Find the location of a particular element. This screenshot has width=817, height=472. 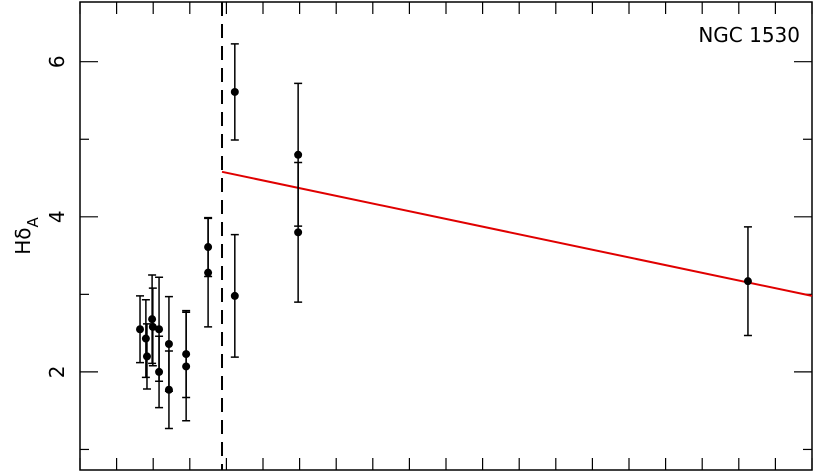

annotation: NGC 1530 is located at coordinates (749, 35).